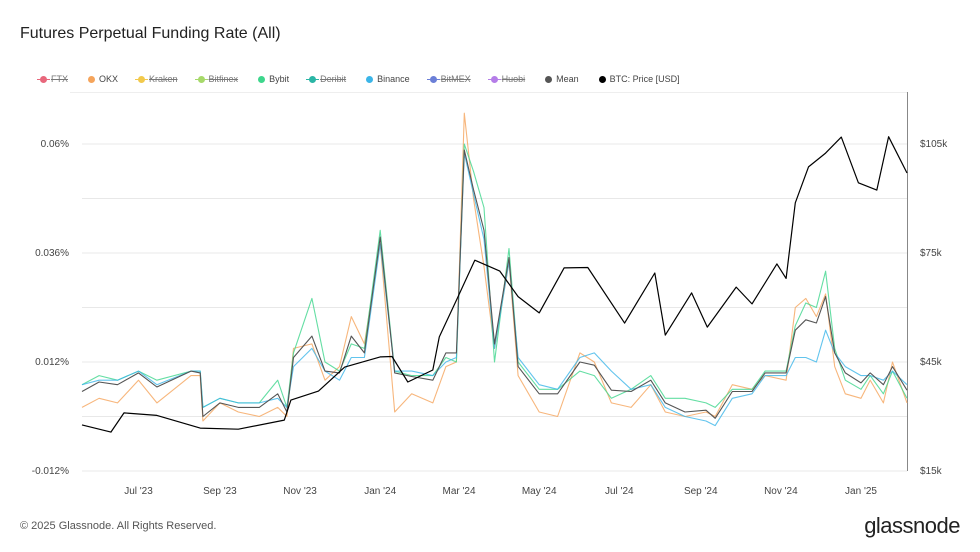 The image size is (980, 552). What do you see at coordinates (567, 79) in the screenshot?
I see `legend-label: Mean` at bounding box center [567, 79].